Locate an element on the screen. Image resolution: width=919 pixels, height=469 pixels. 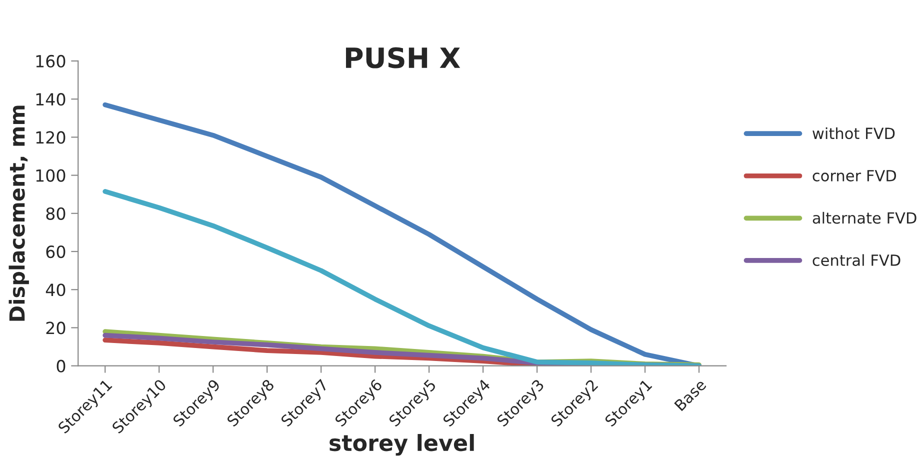
chart-title: PUSH X is located at coordinates (403, 57).